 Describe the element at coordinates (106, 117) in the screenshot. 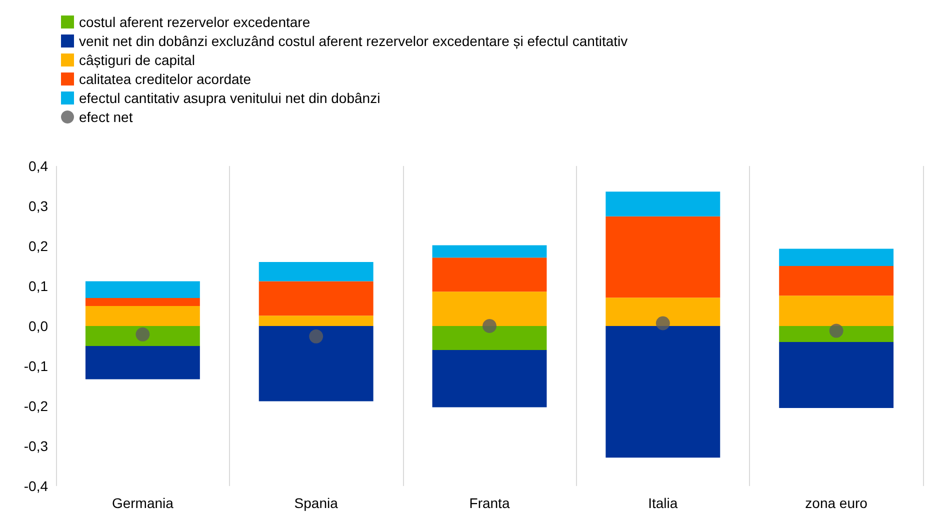

I see `legend-label: efect net` at that location.